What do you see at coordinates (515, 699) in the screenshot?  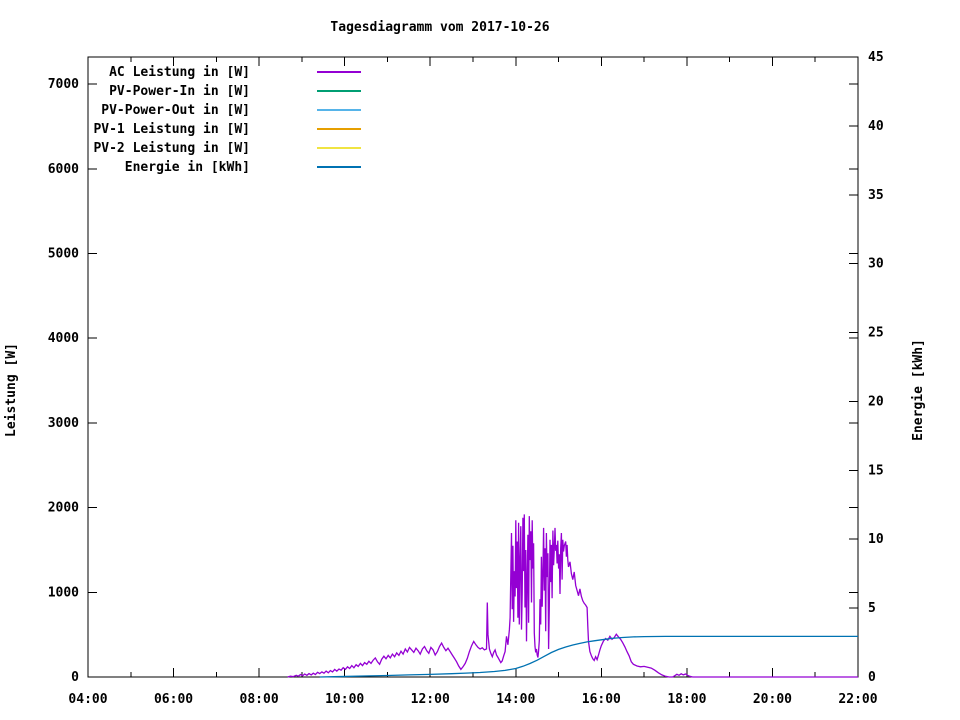 I see `x-tick-label: 14:00` at bounding box center [515, 699].